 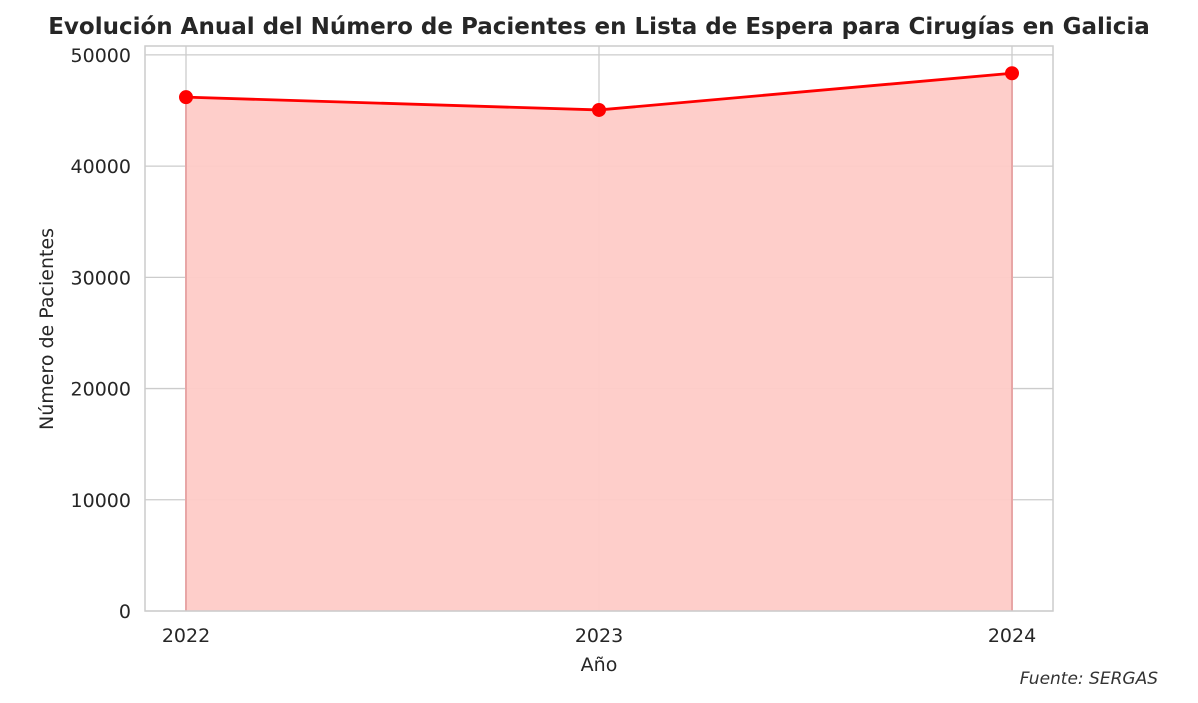 What do you see at coordinates (1012, 636) in the screenshot?
I see `x-tick-label: 2024` at bounding box center [1012, 636].